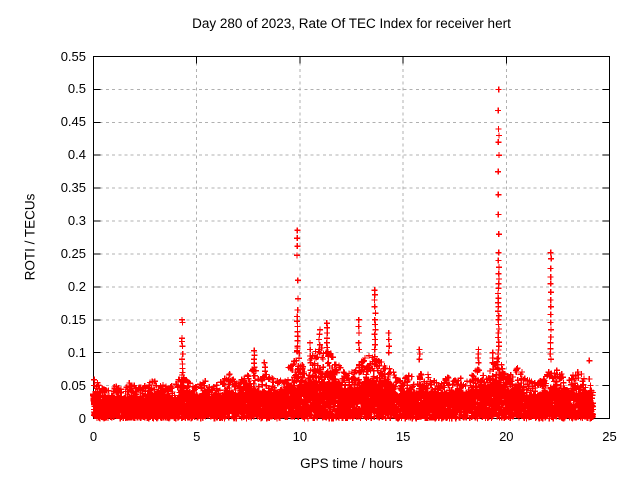 The width and height of the screenshot is (640, 480). I want to click on y-tick-label: 0.55, so click(73, 56).